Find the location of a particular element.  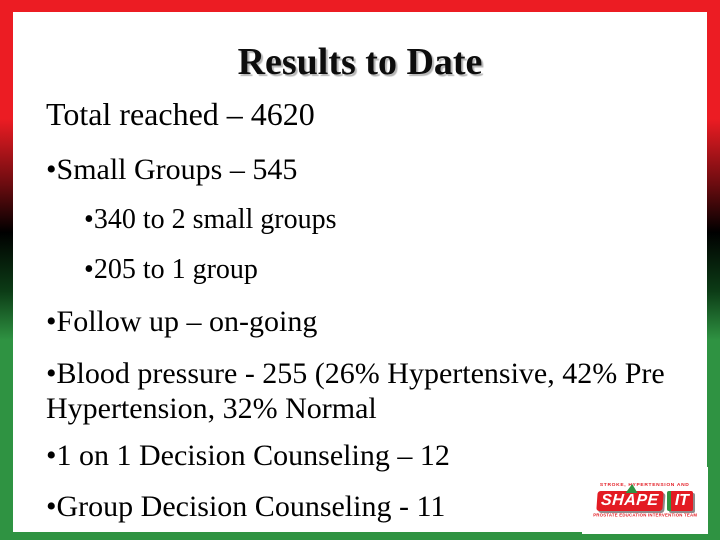

logo-it-tile: IT is located at coordinates (679, 501).